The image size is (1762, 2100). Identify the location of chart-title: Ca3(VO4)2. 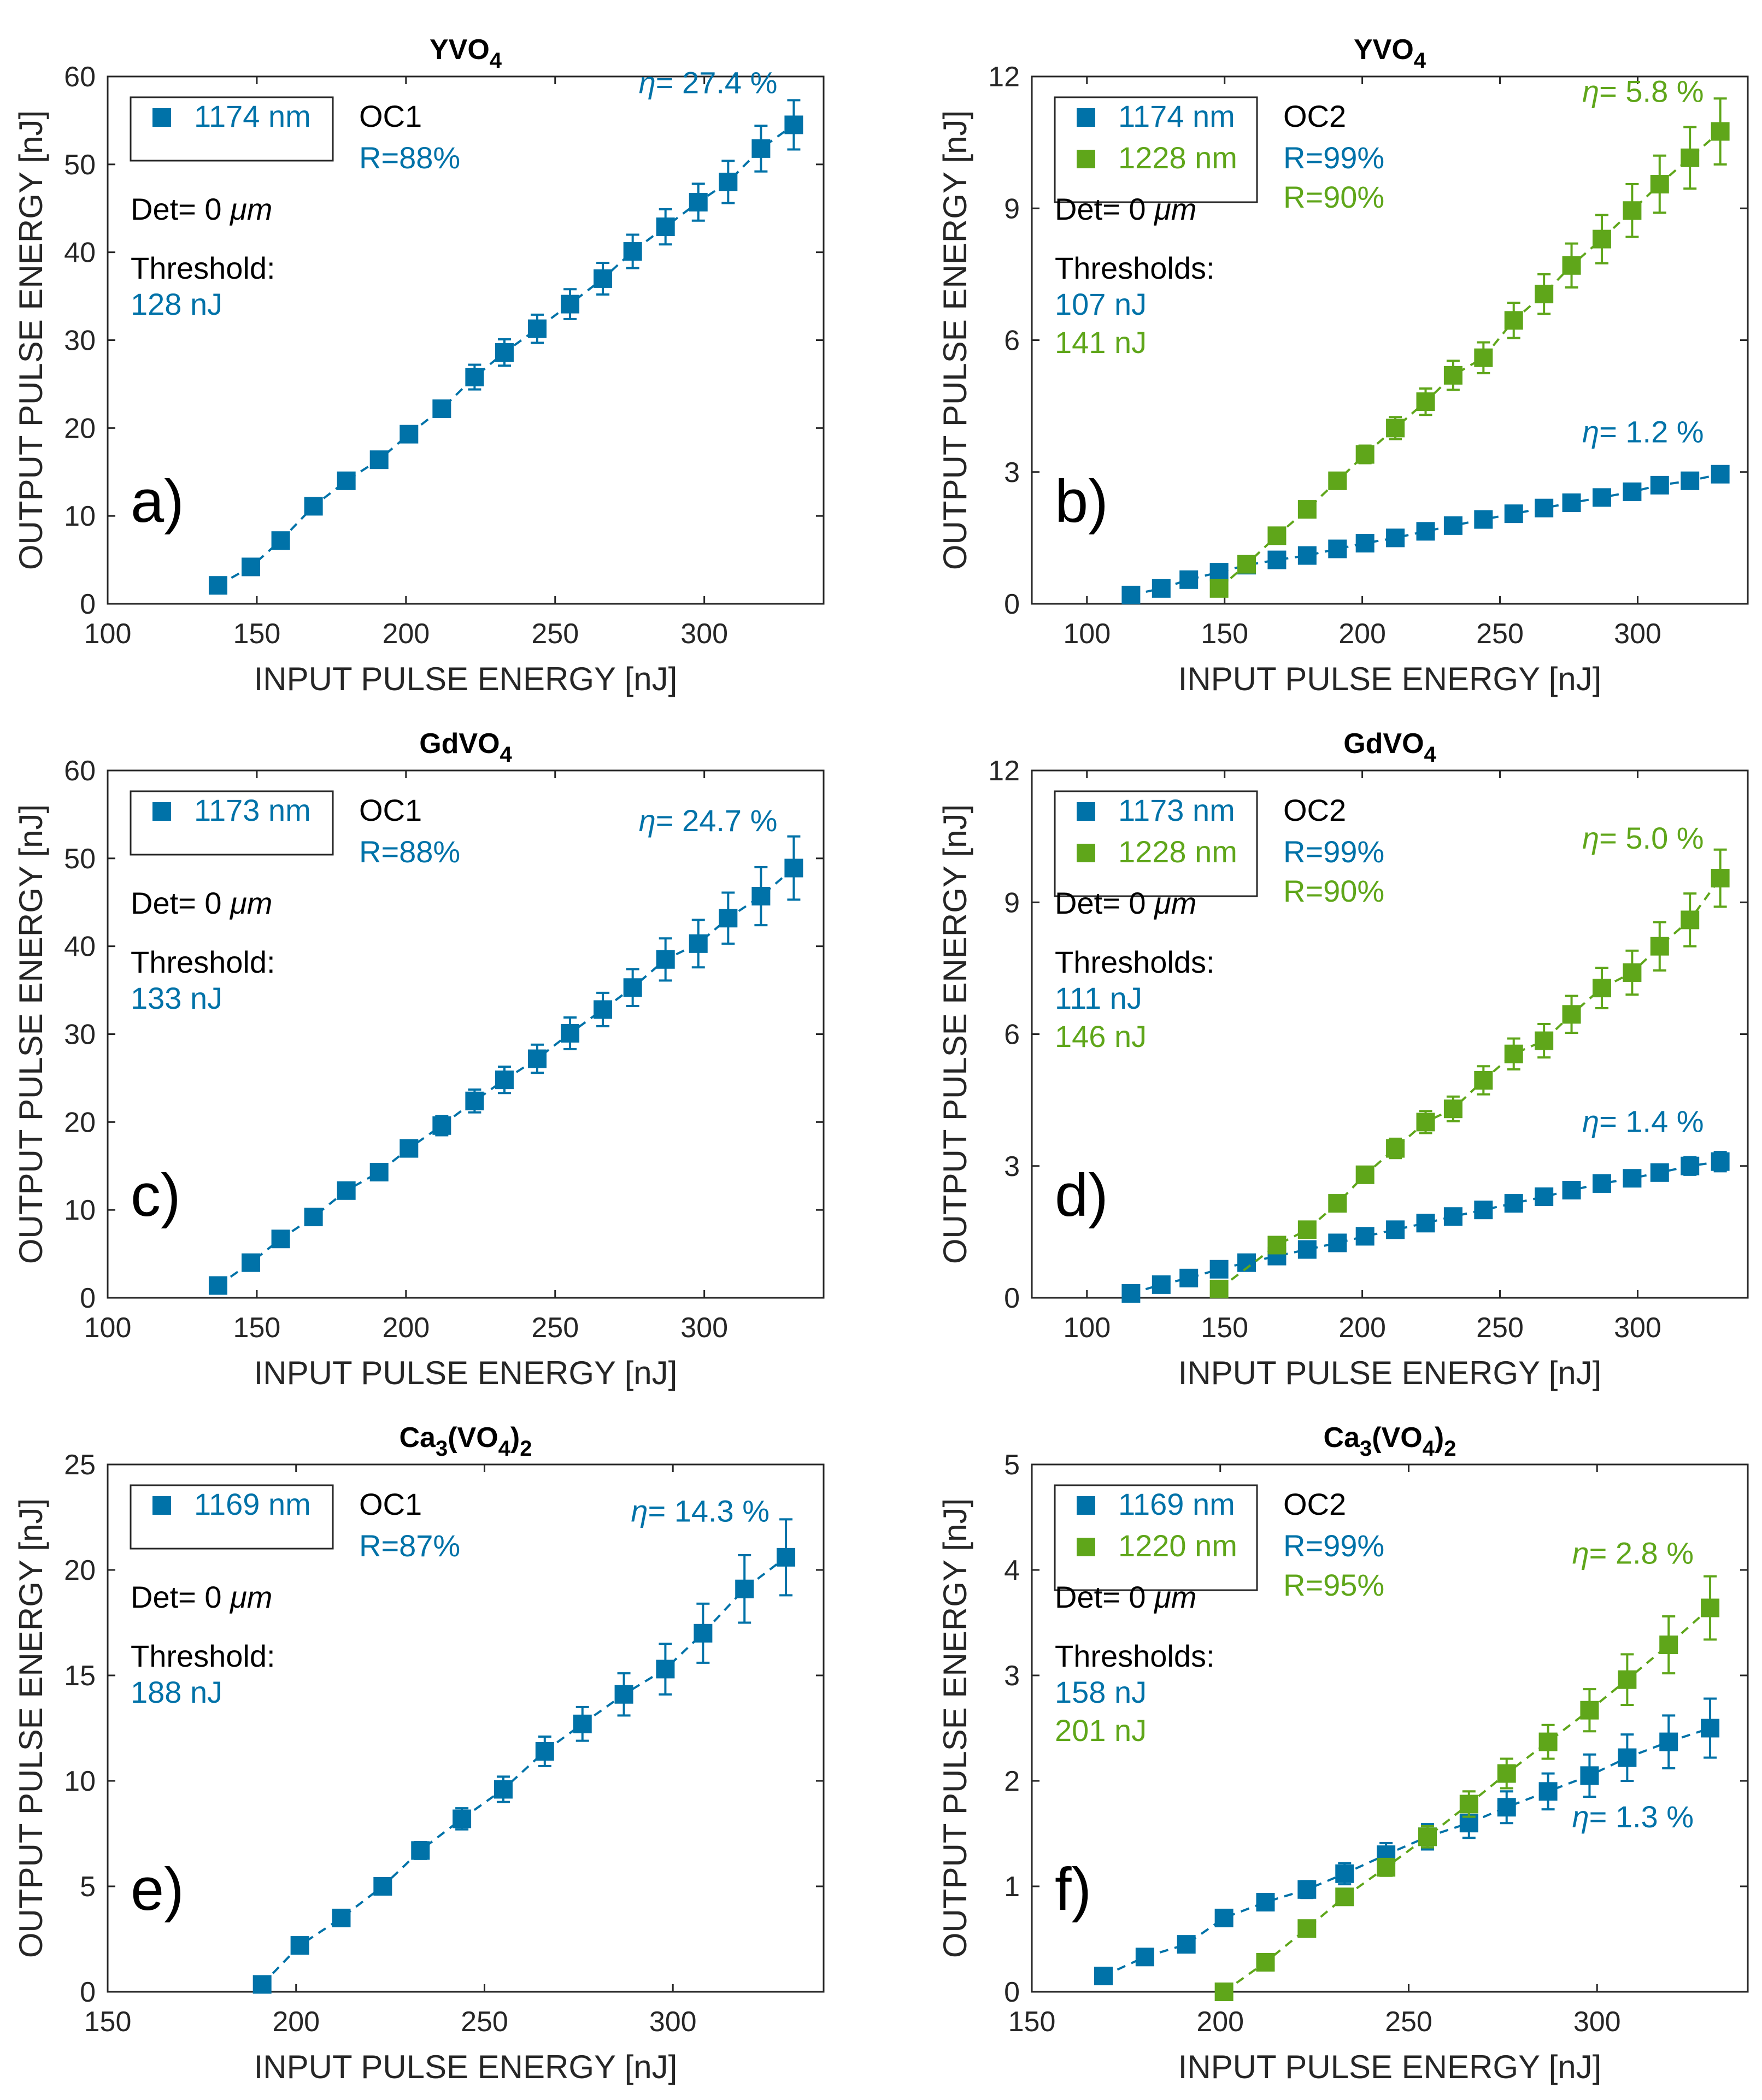
(1389, 1442).